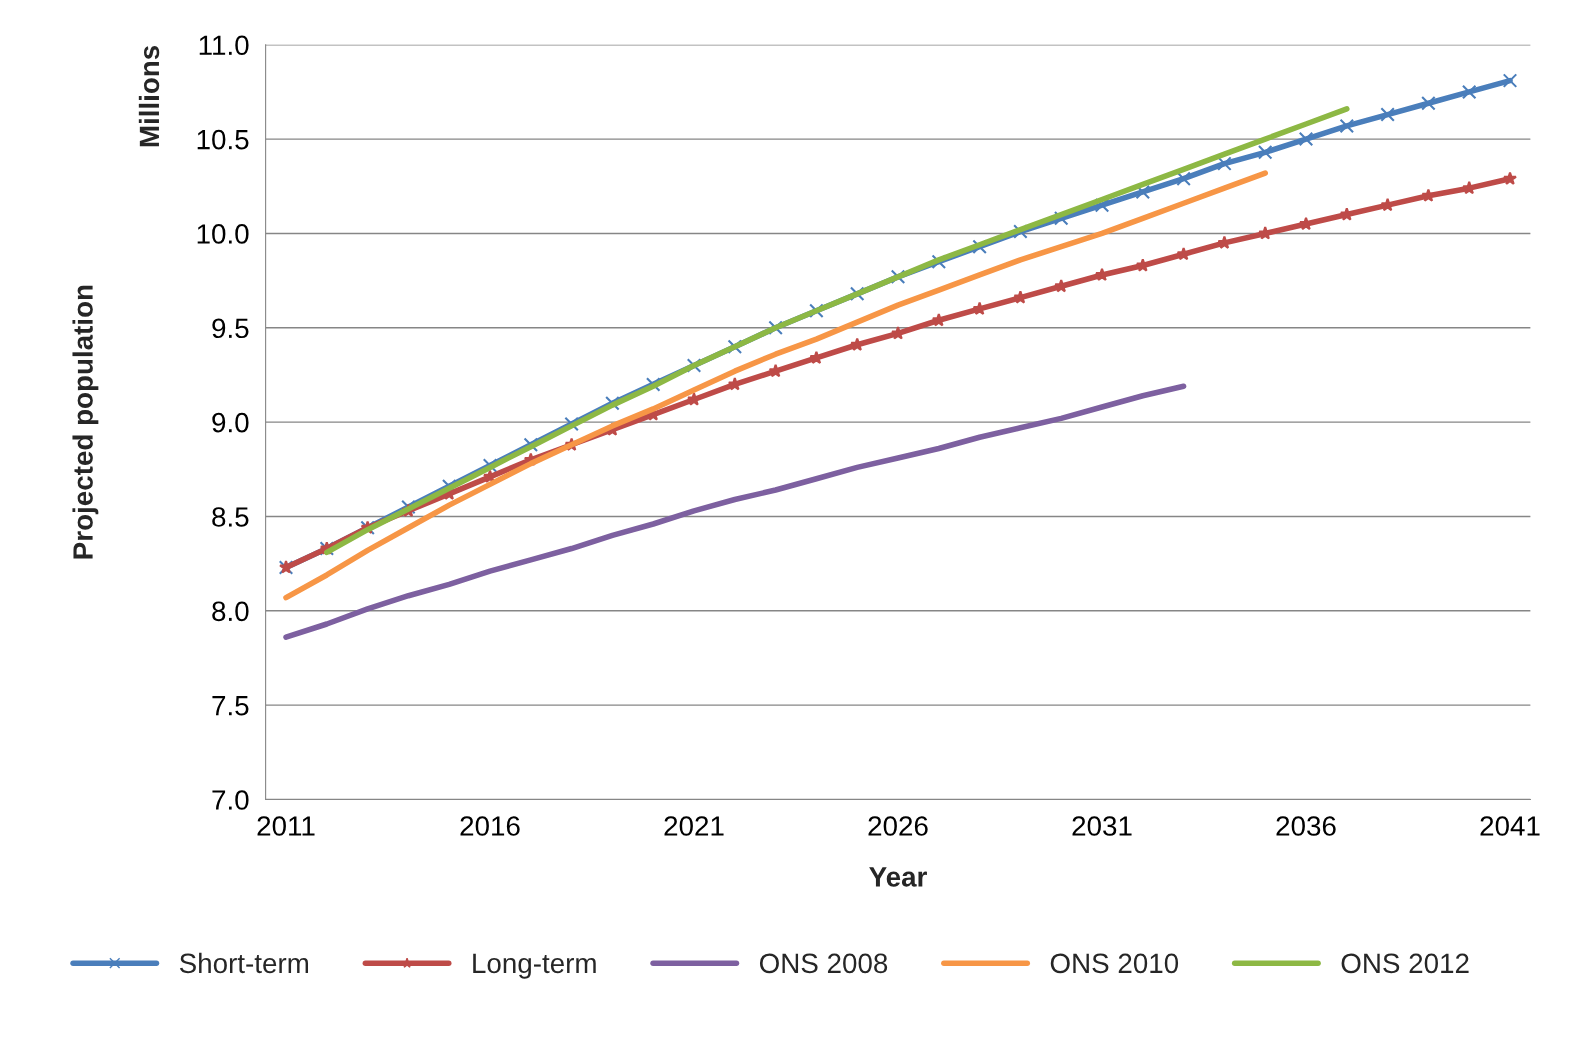  What do you see at coordinates (1102, 826) in the screenshot?
I see `x-tick-label: 2031` at bounding box center [1102, 826].